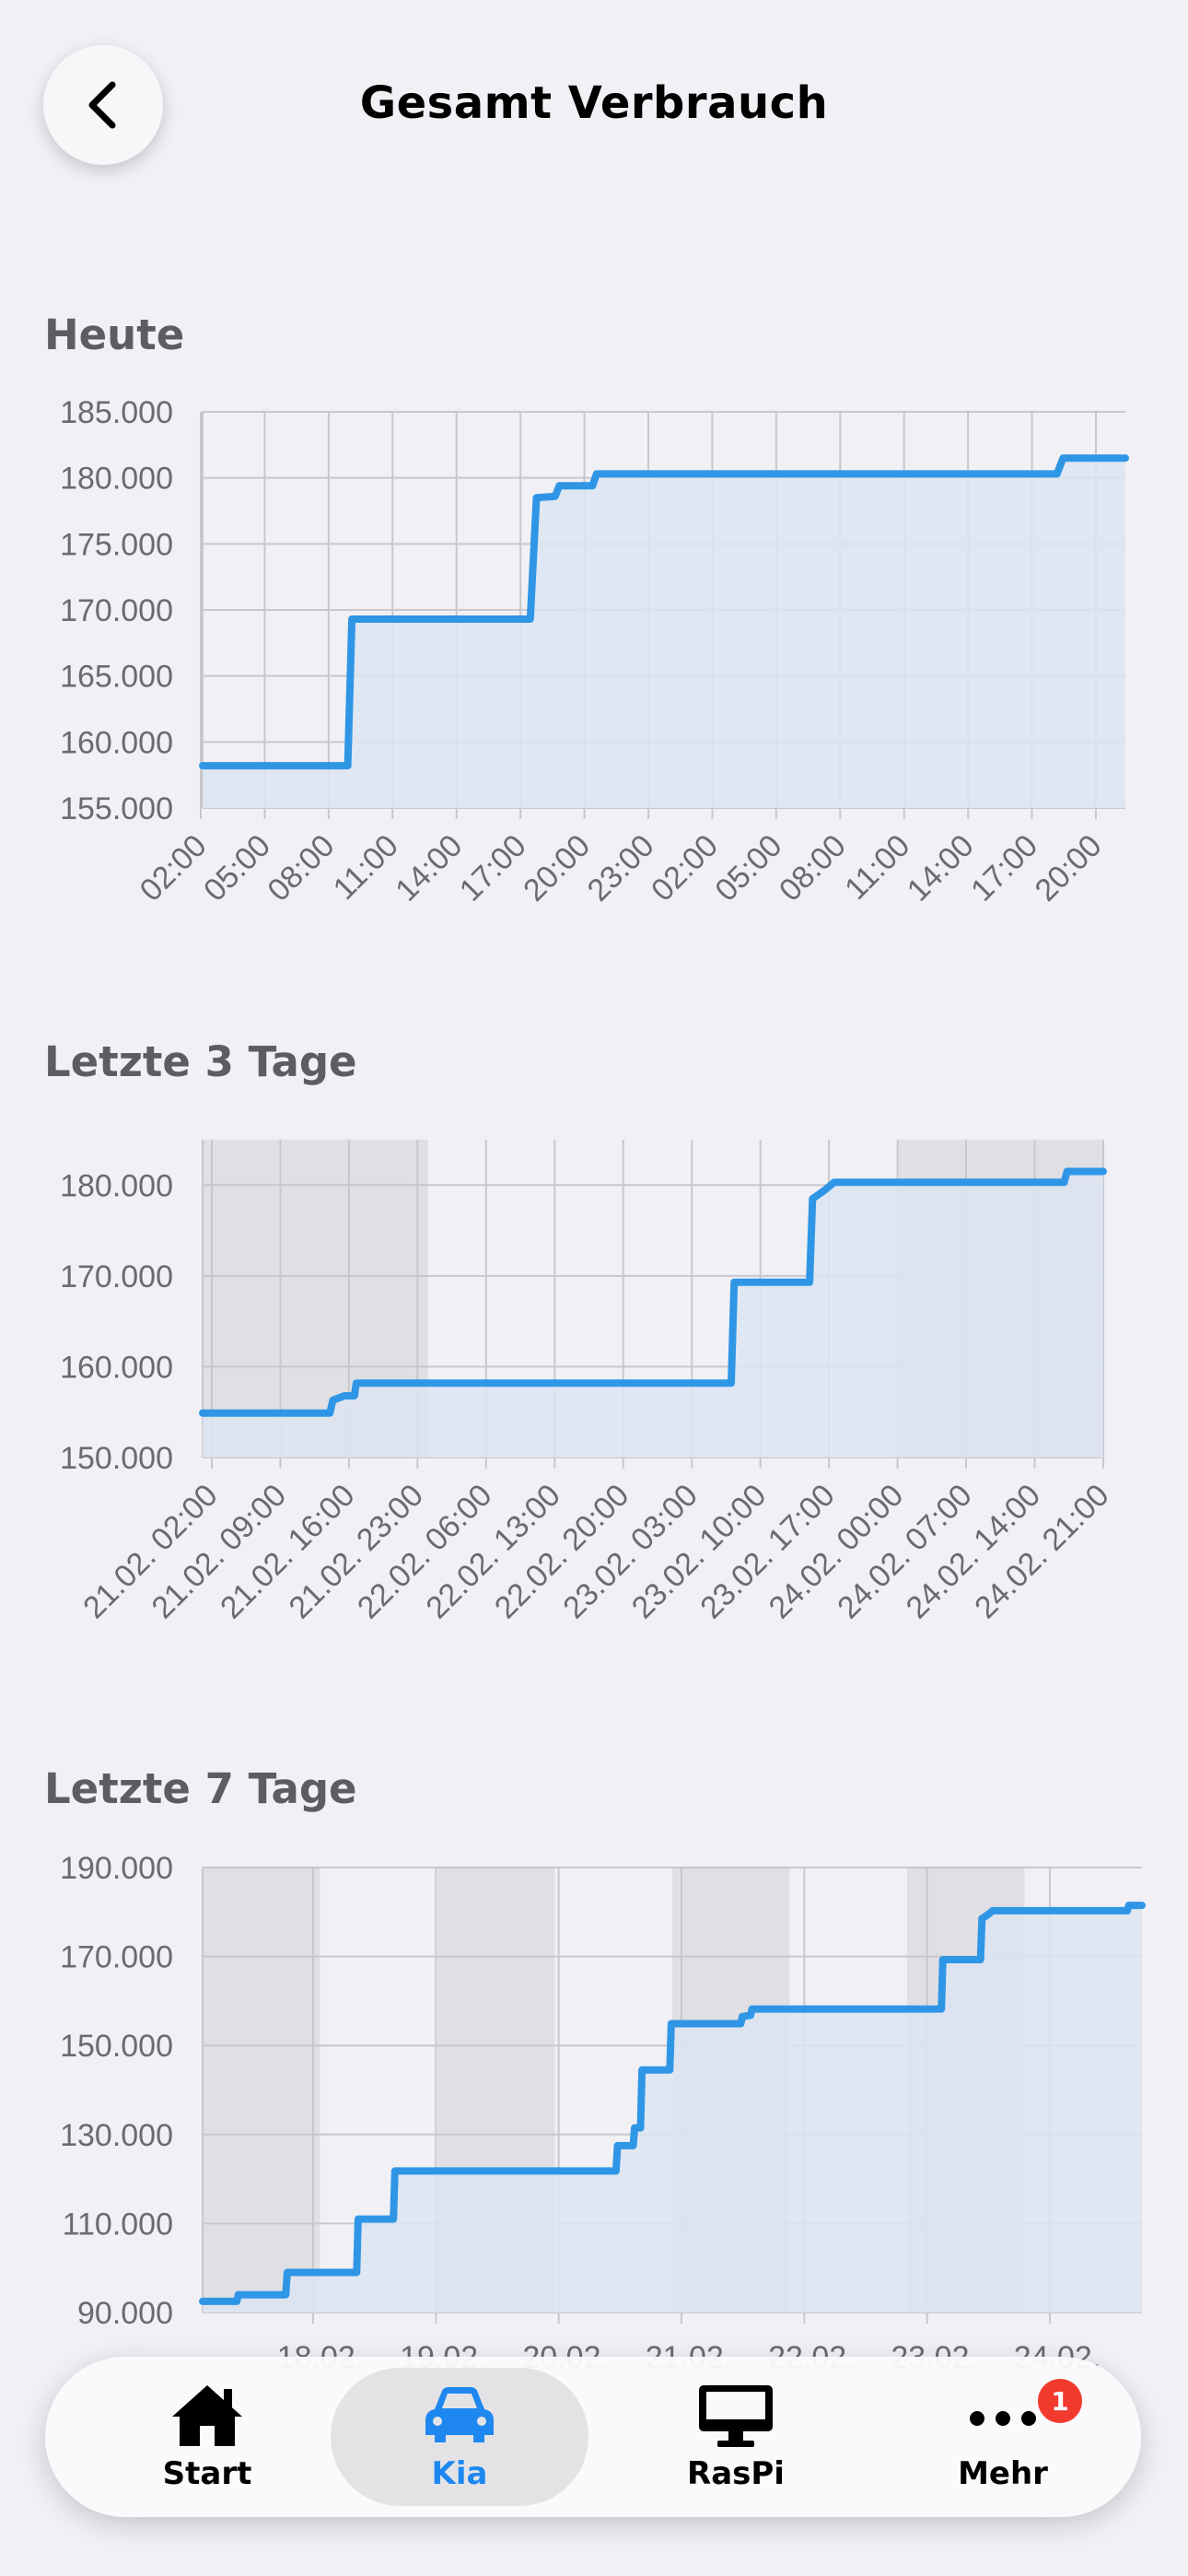  What do you see at coordinates (116, 2135) in the screenshot?
I see `y-tick-label: 130.000` at bounding box center [116, 2135].